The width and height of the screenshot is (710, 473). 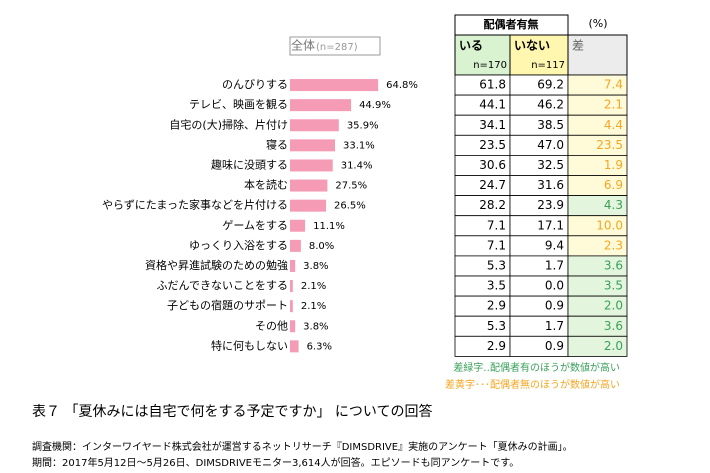 I want to click on cell-value: 2.3, so click(x=613, y=245).